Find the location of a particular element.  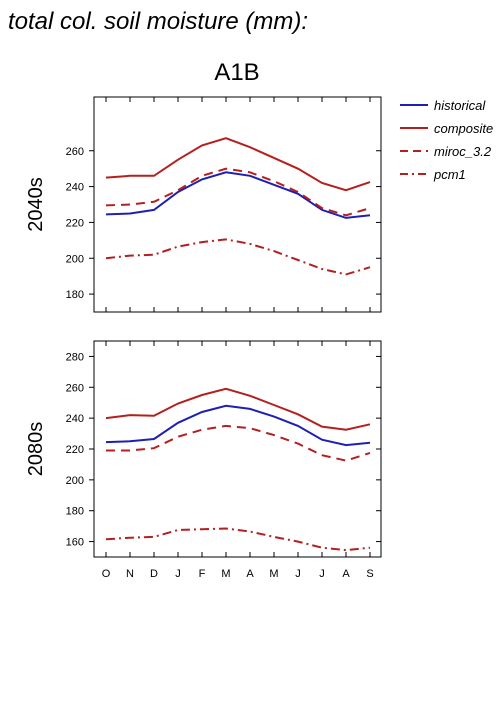

x-tick-label: N is located at coordinates (130, 574).